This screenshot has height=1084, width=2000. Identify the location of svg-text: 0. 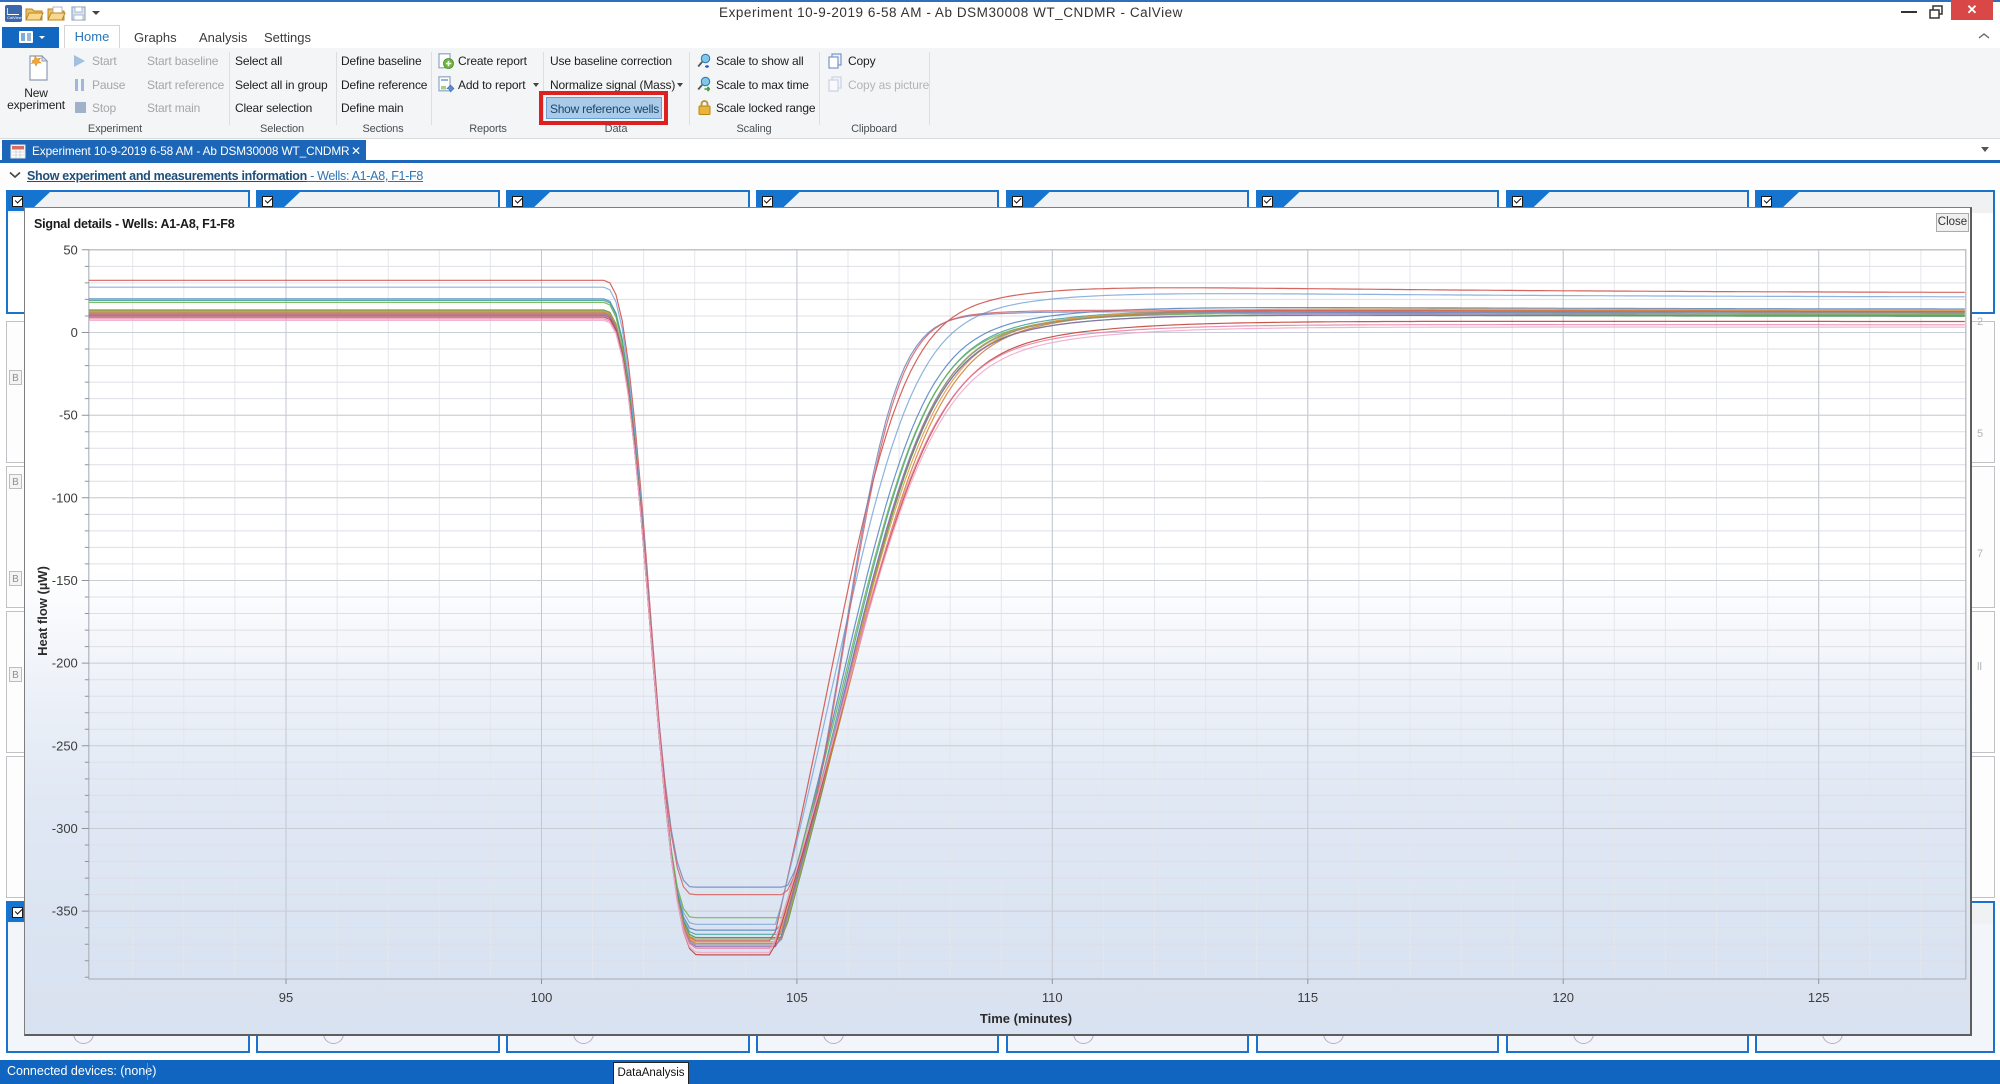
(74, 332).